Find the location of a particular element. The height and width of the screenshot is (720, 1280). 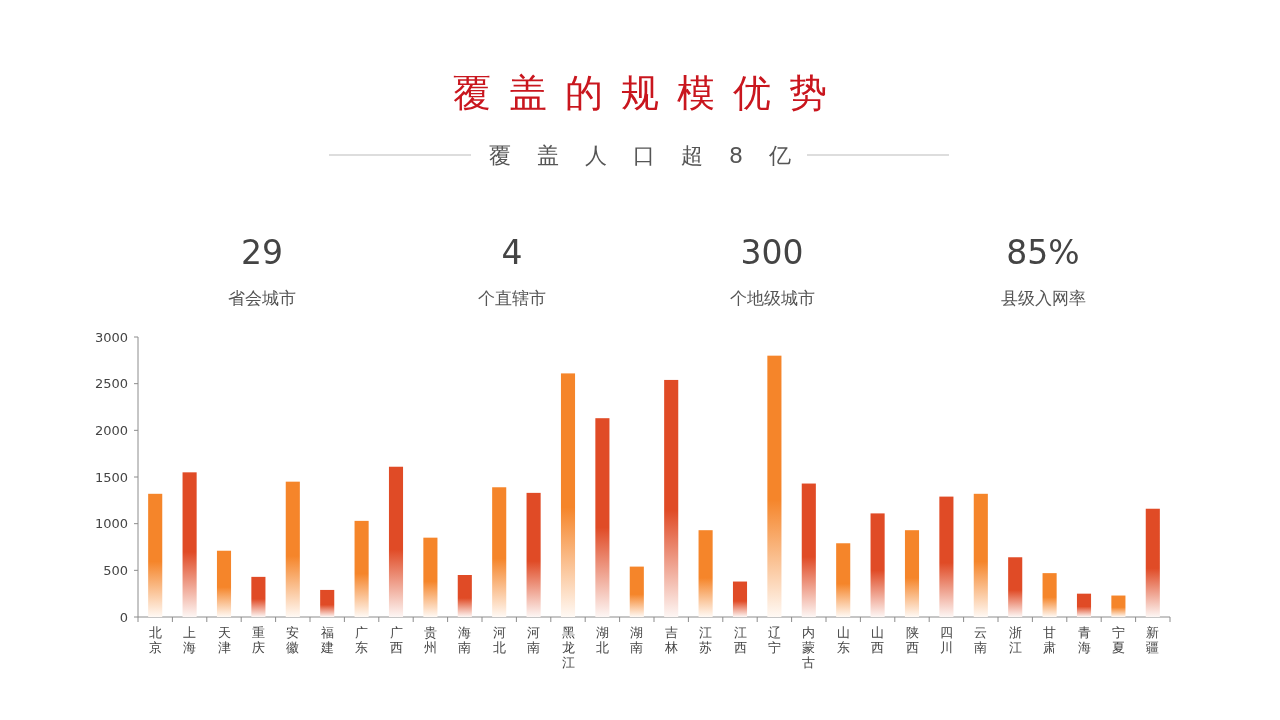

x-tick-label: 山西 is located at coordinates (878, 640).